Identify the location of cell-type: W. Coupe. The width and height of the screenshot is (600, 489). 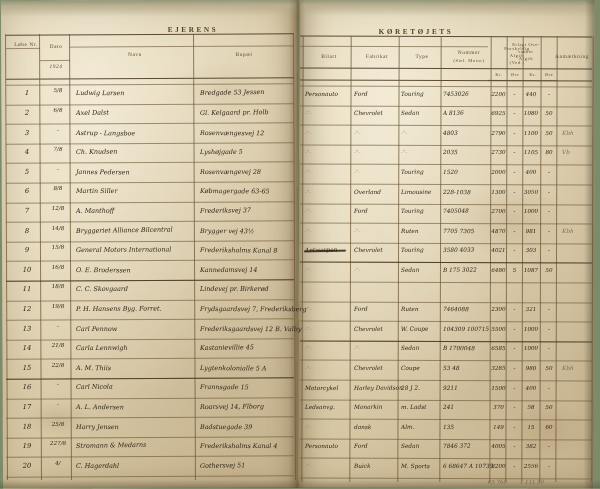
(414, 329).